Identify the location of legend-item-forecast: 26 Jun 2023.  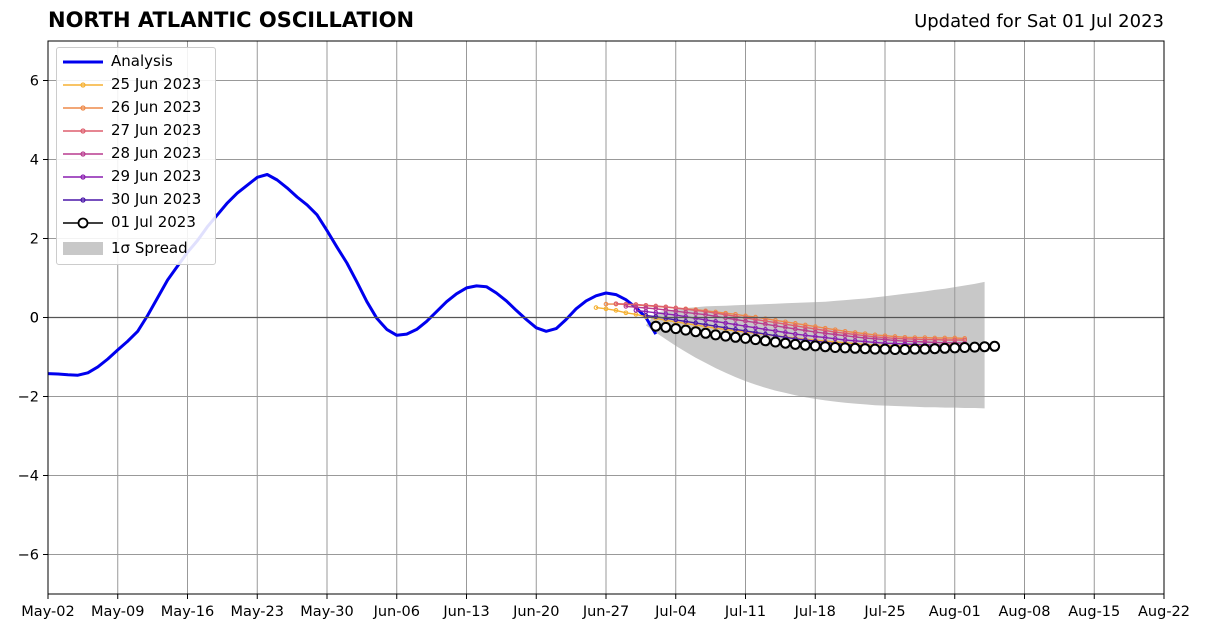
(137, 108).